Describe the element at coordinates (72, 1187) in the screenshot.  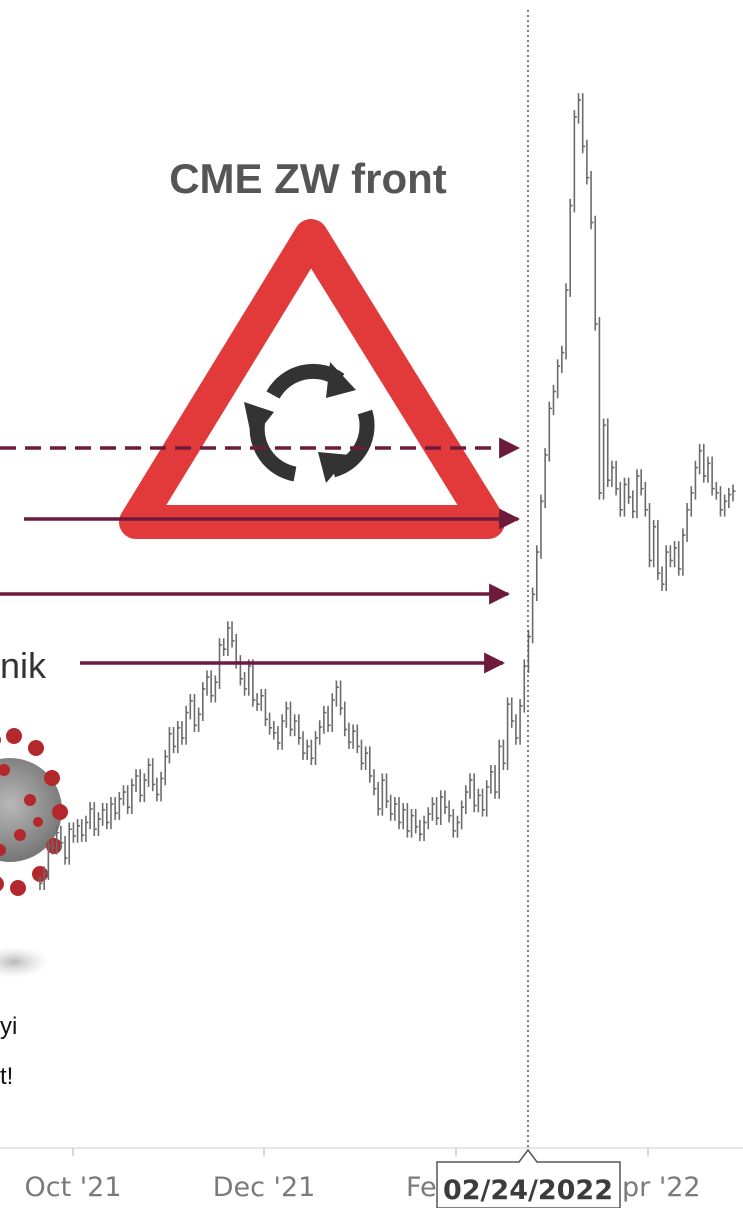
I see `x-tick-label-oct: Oct '21` at that location.